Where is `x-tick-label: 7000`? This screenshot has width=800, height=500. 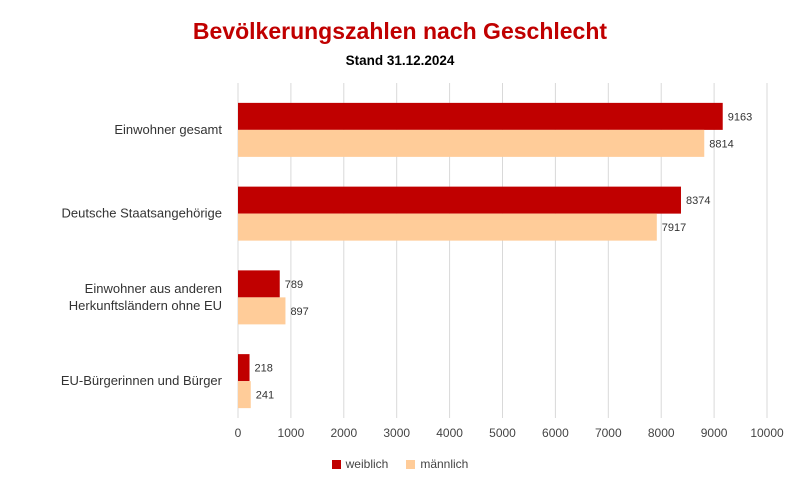
x-tick-label: 7000 is located at coordinates (608, 433).